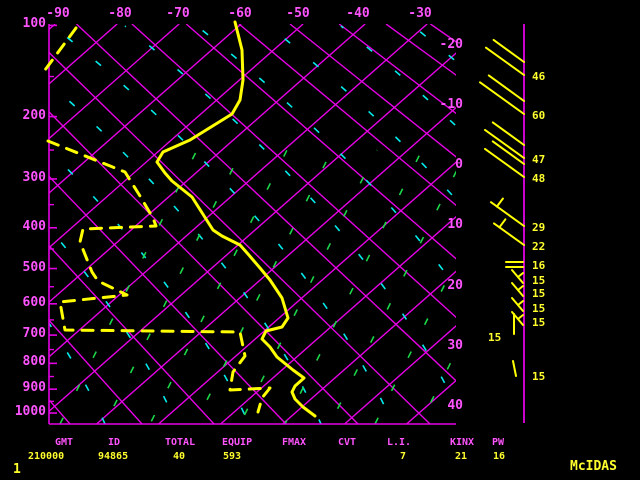  I want to click on pressure-label: 600, so click(34, 302).